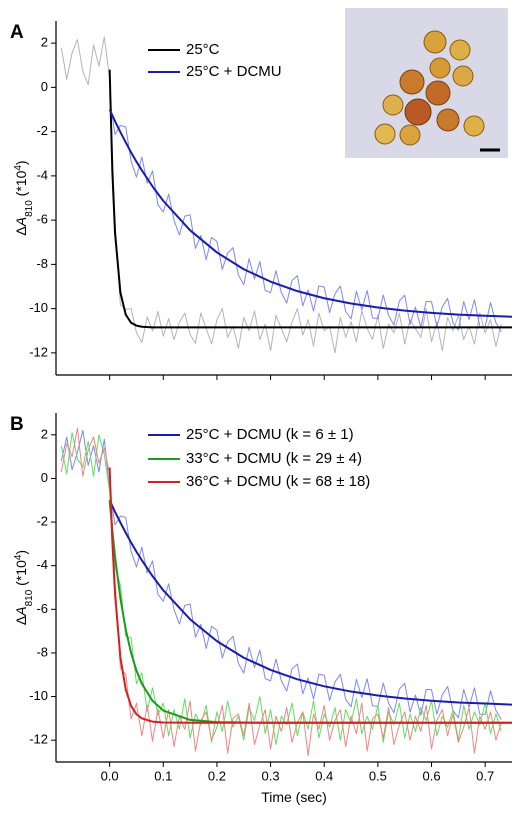  Describe the element at coordinates (485, 775) in the screenshot. I see `x-tick-label: 0.7` at that location.